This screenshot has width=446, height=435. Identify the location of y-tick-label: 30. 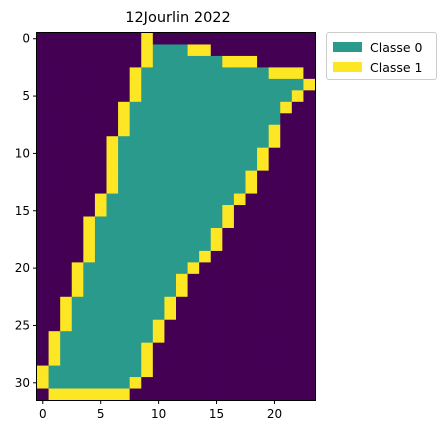
(22, 383).